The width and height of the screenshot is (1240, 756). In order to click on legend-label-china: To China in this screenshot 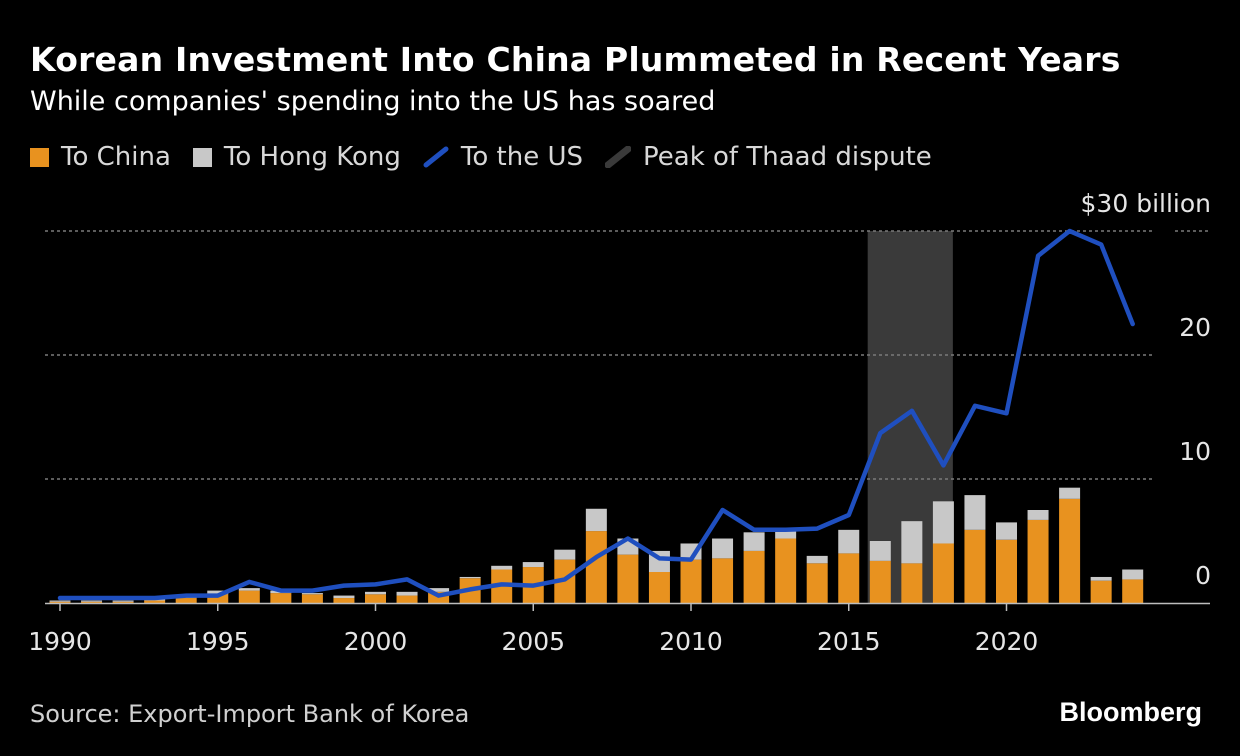, I will do `click(116, 157)`.